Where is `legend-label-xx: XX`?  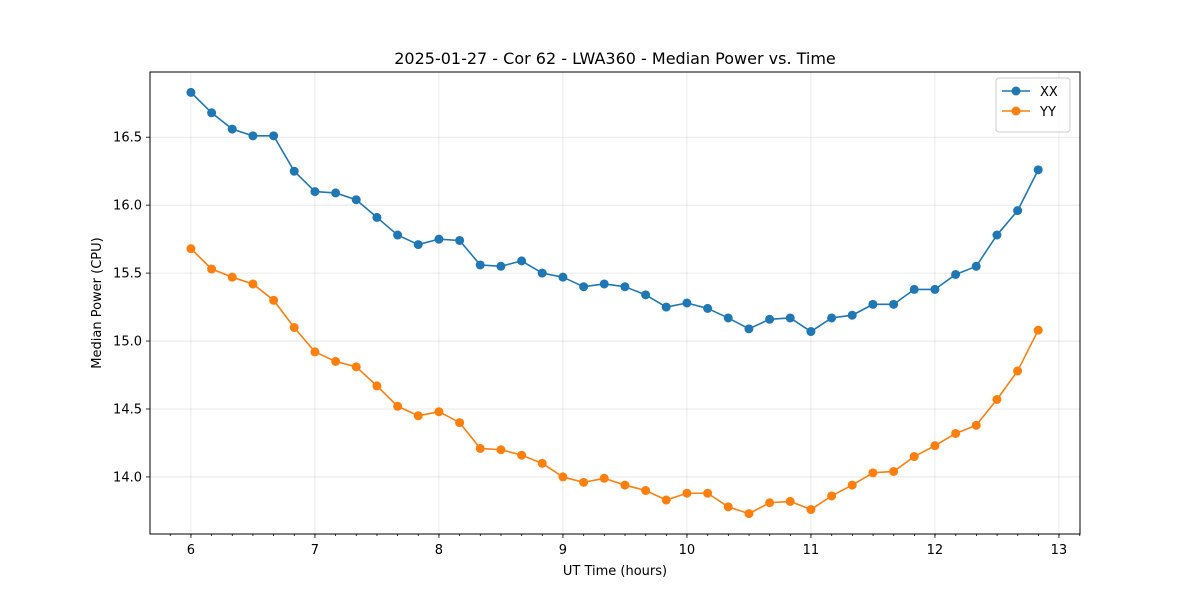 legend-label-xx: XX is located at coordinates (1049, 92).